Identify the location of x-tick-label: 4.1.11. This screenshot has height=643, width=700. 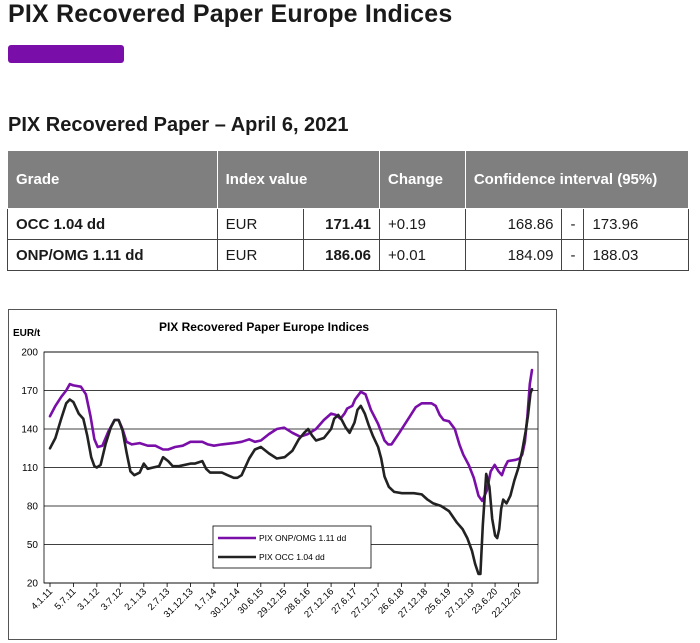
(42, 599).